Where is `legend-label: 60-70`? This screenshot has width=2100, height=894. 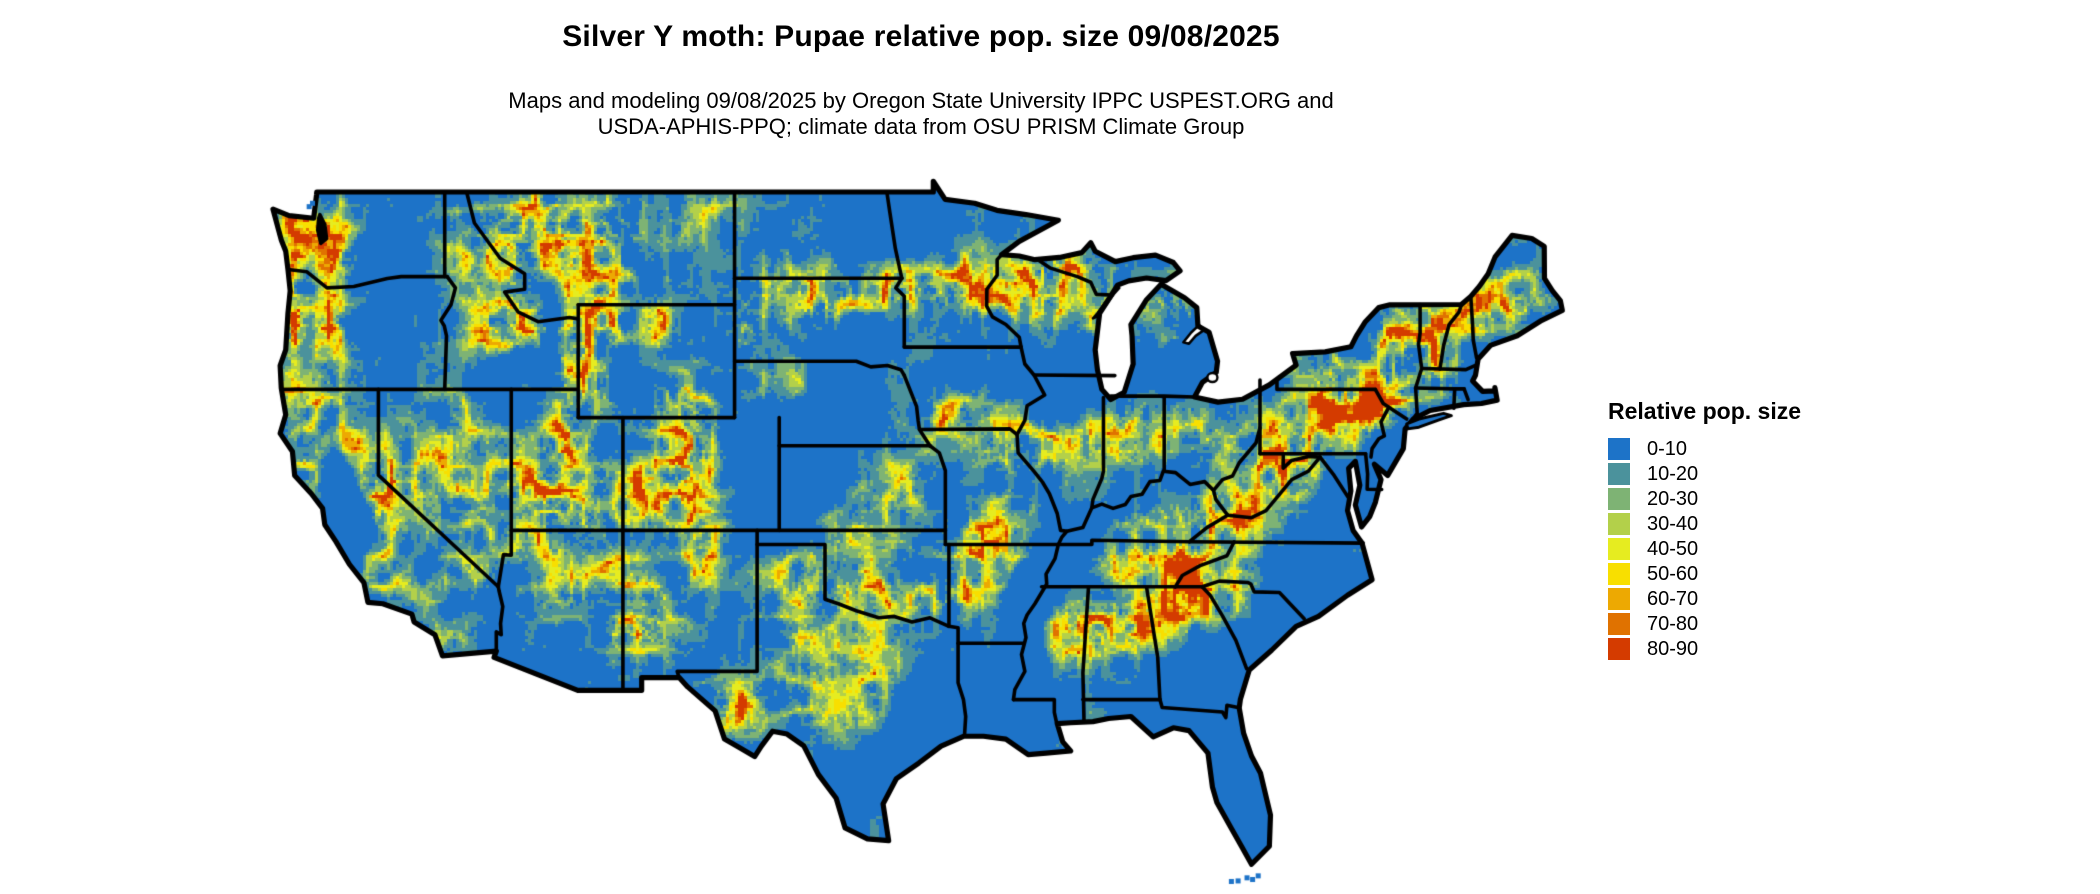 legend-label: 60-70 is located at coordinates (1673, 598).